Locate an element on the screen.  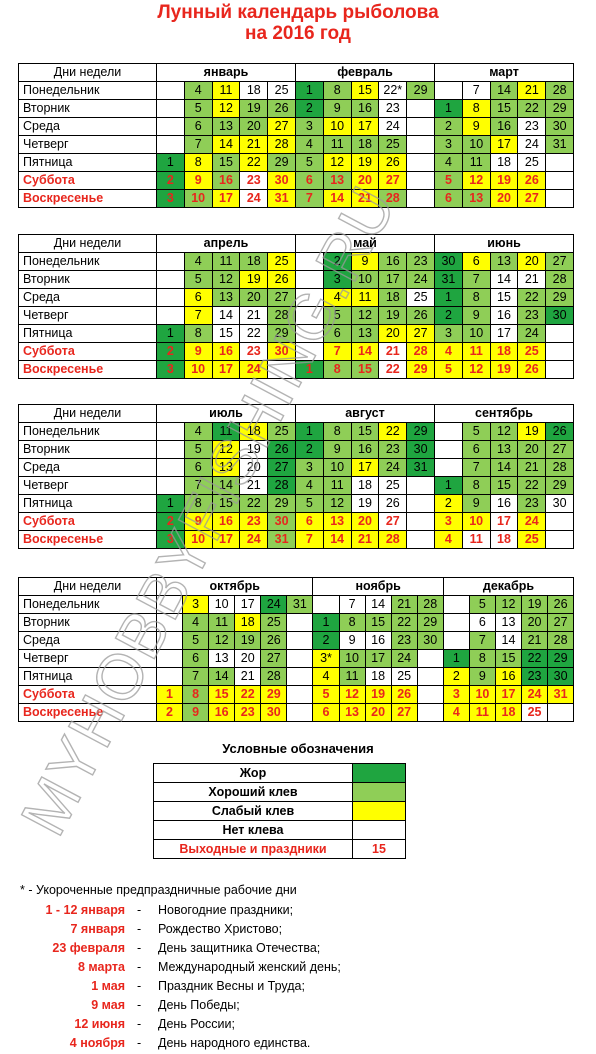
week-row: Пятница 1 8 15 22 29 6 13 20 27 3 10 17 24 is located at coordinates (296, 333).